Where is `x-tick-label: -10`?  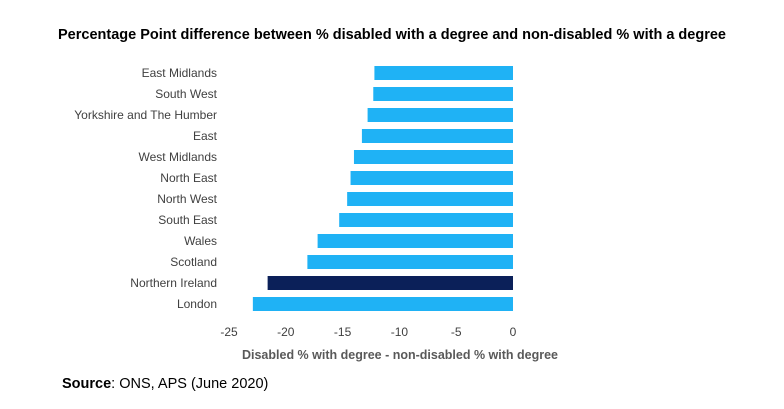
x-tick-label: -10 is located at coordinates (400, 332).